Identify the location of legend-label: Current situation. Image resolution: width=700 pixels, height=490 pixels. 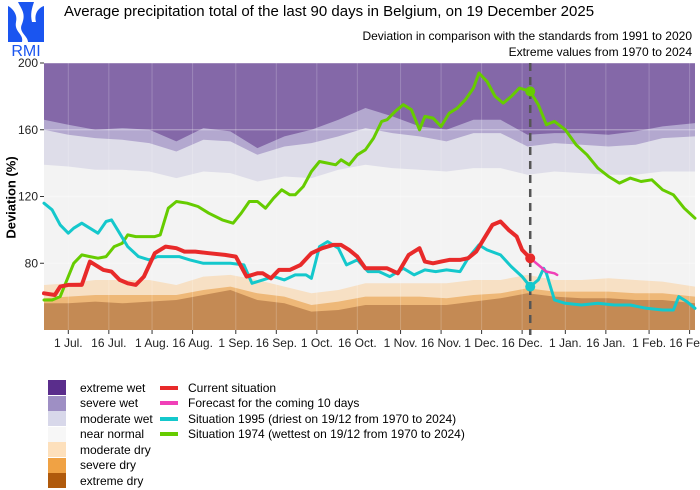
(232, 387).